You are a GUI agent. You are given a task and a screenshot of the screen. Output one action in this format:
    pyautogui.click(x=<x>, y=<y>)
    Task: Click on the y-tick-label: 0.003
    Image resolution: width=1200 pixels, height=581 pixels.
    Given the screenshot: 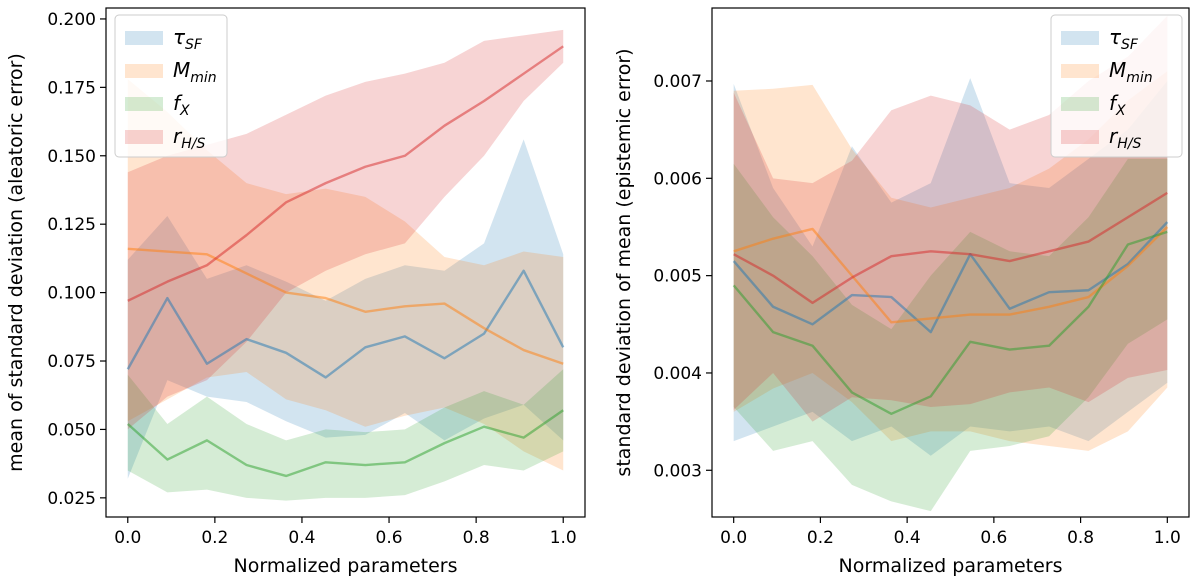 What is the action you would take?
    pyautogui.click(x=677, y=471)
    